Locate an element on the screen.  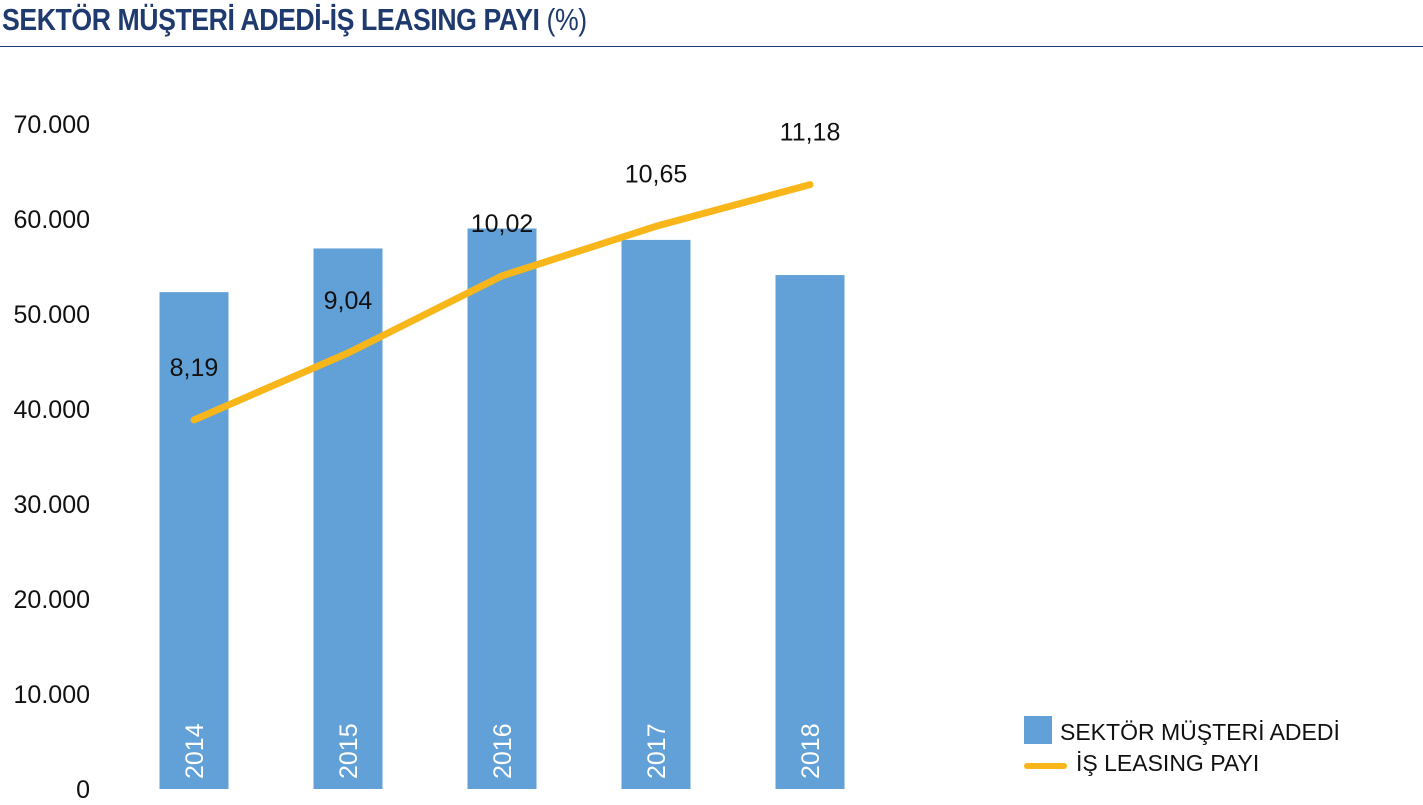
line-data-label: 10,65 is located at coordinates (656, 174).